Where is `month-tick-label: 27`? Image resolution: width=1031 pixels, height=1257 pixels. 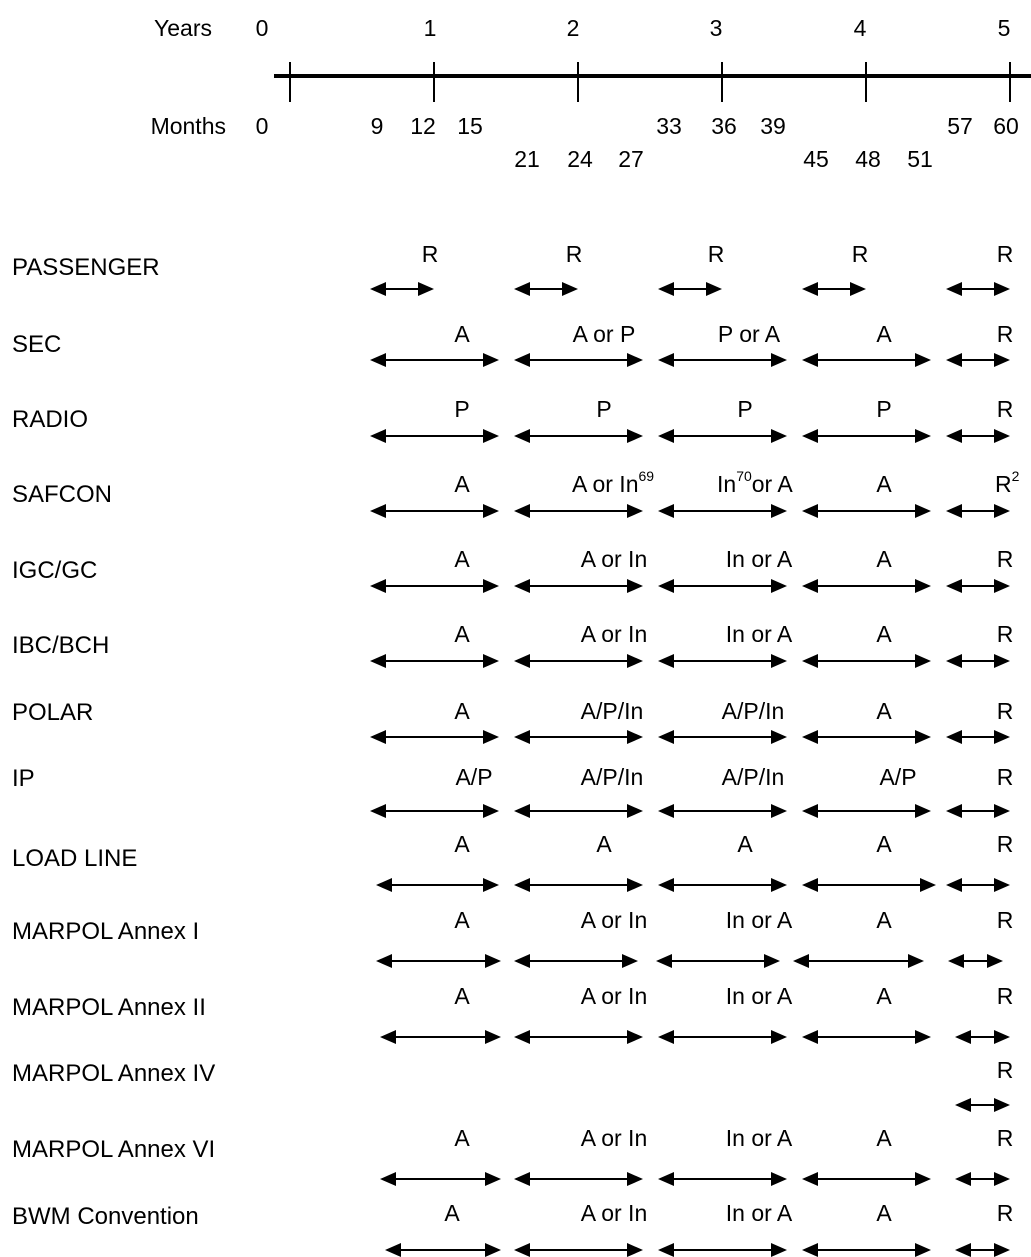
month-tick-label: 27 is located at coordinates (631, 159).